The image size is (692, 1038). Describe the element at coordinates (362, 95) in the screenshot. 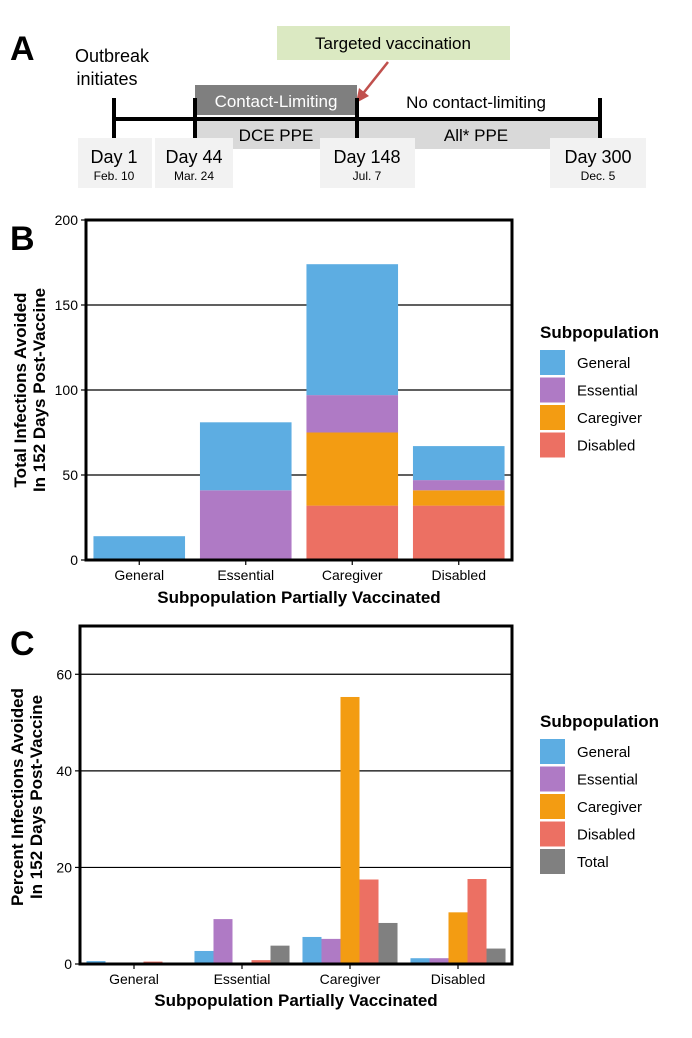

I see `targeted-arrow-head` at that location.